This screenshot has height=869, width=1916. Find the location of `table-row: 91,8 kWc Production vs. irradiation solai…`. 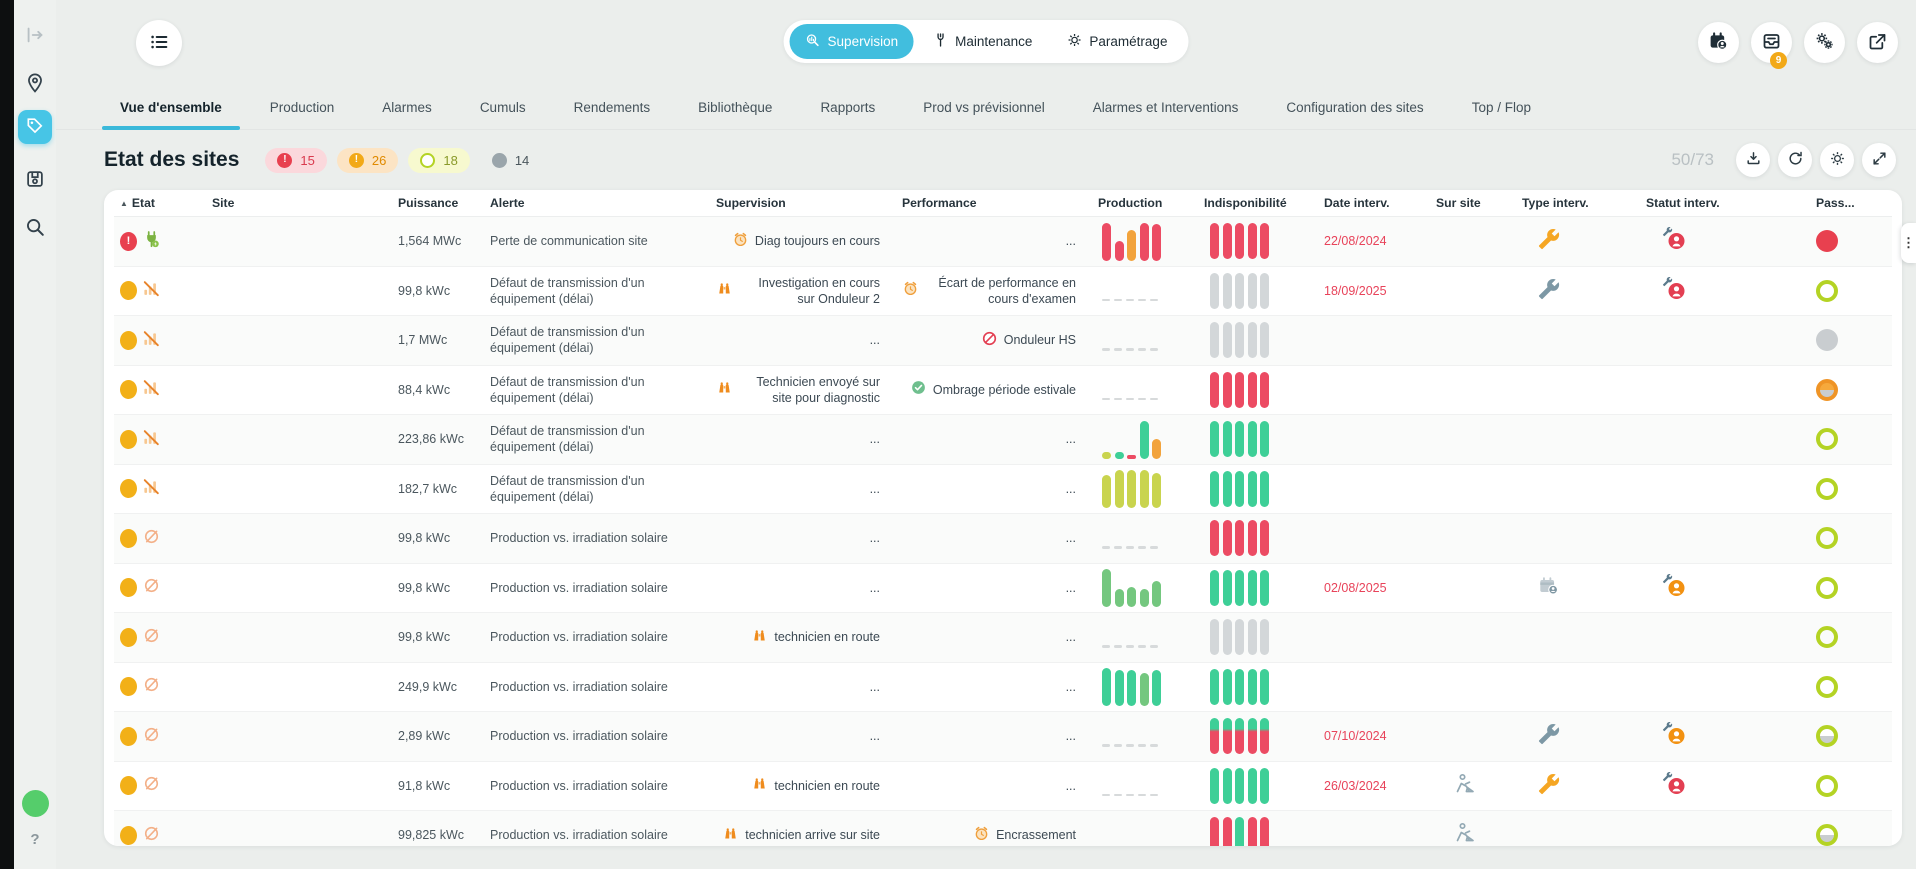

table-row: 91,8 kWc Production vs. irradiation solai… is located at coordinates (1003, 786).